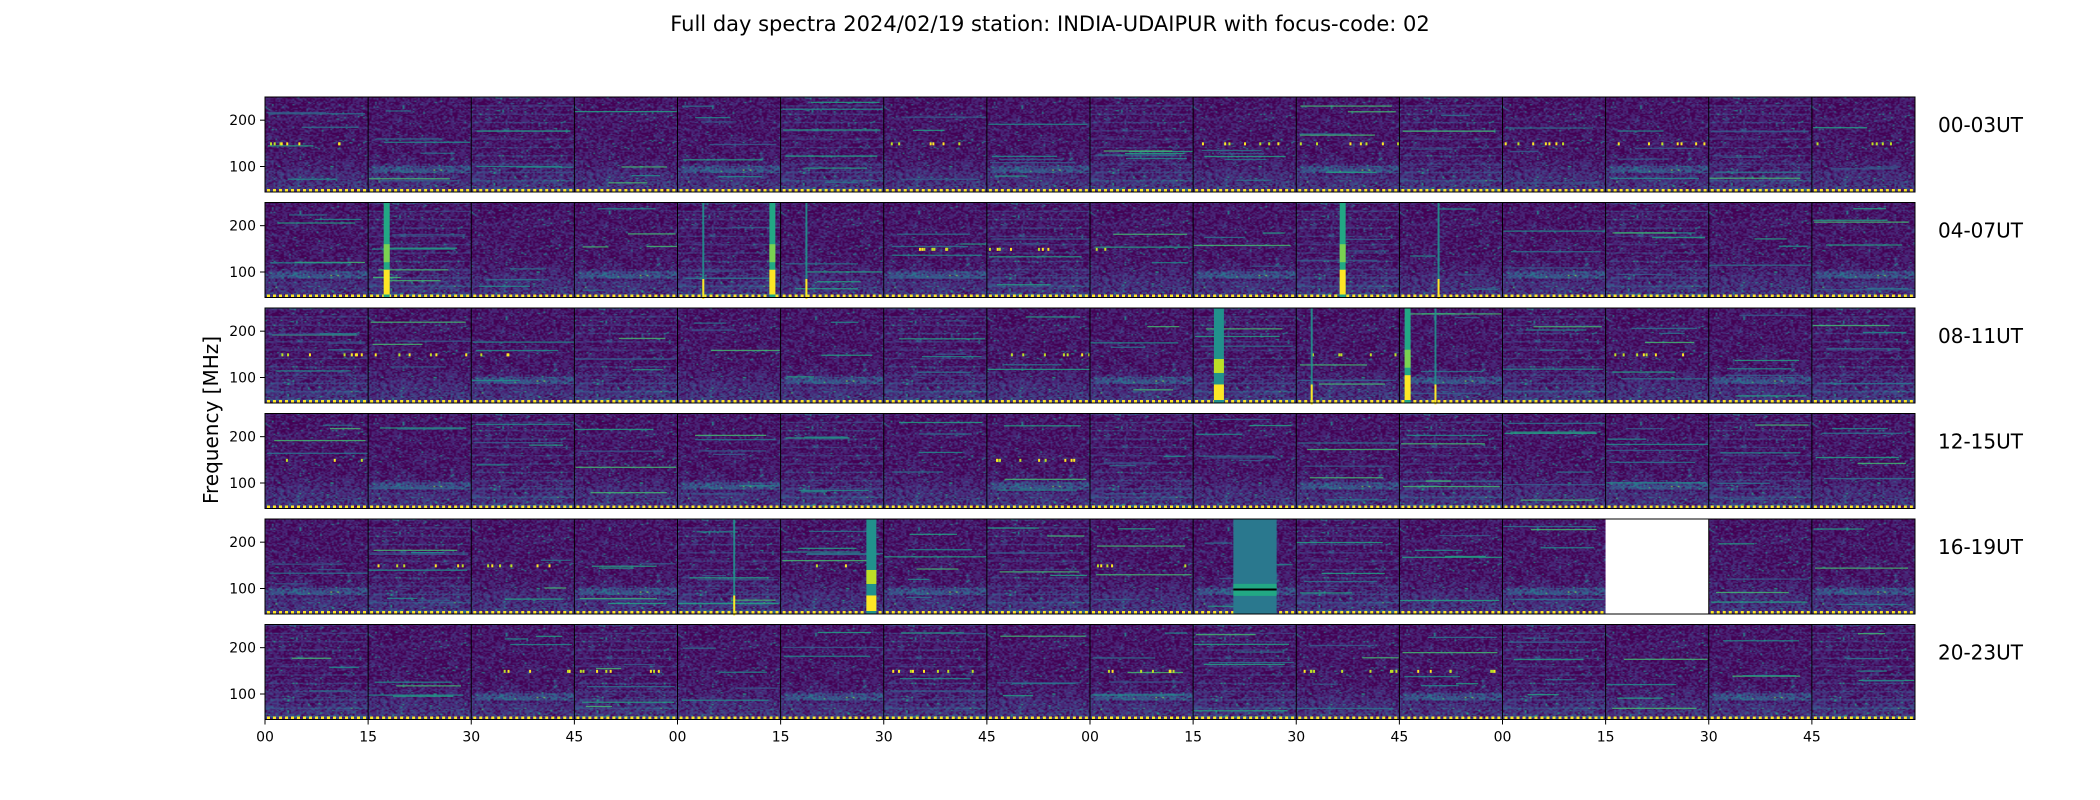 This screenshot has height=800, width=2100. Describe the element at coordinates (1342, 253) in the screenshot. I see `burst-mid` at that location.